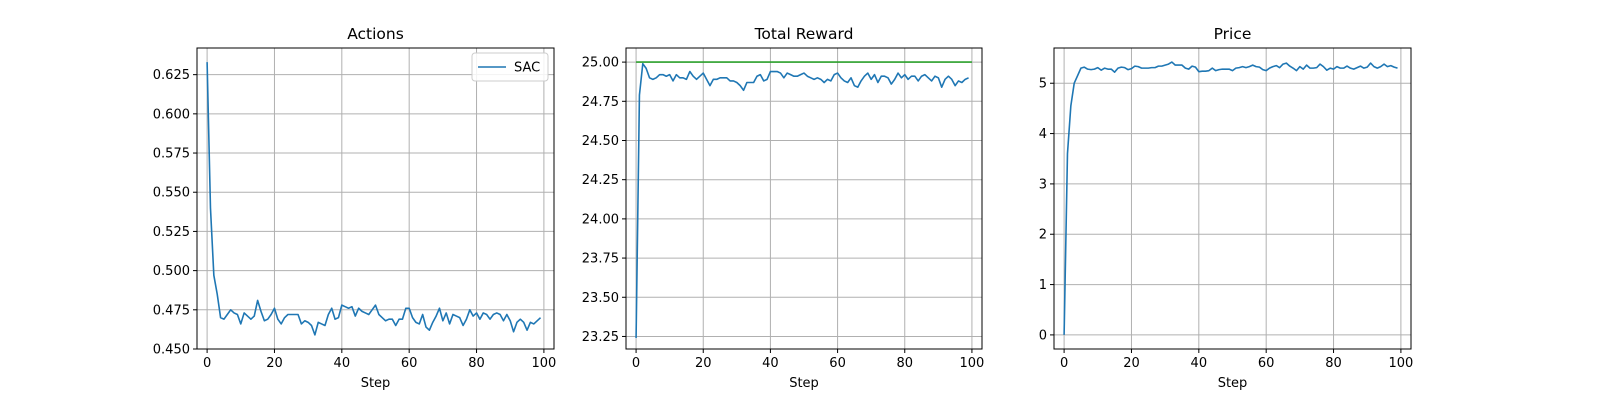  What do you see at coordinates (600, 219) in the screenshot?
I see `y-tick-label: 24.00` at bounding box center [600, 219].